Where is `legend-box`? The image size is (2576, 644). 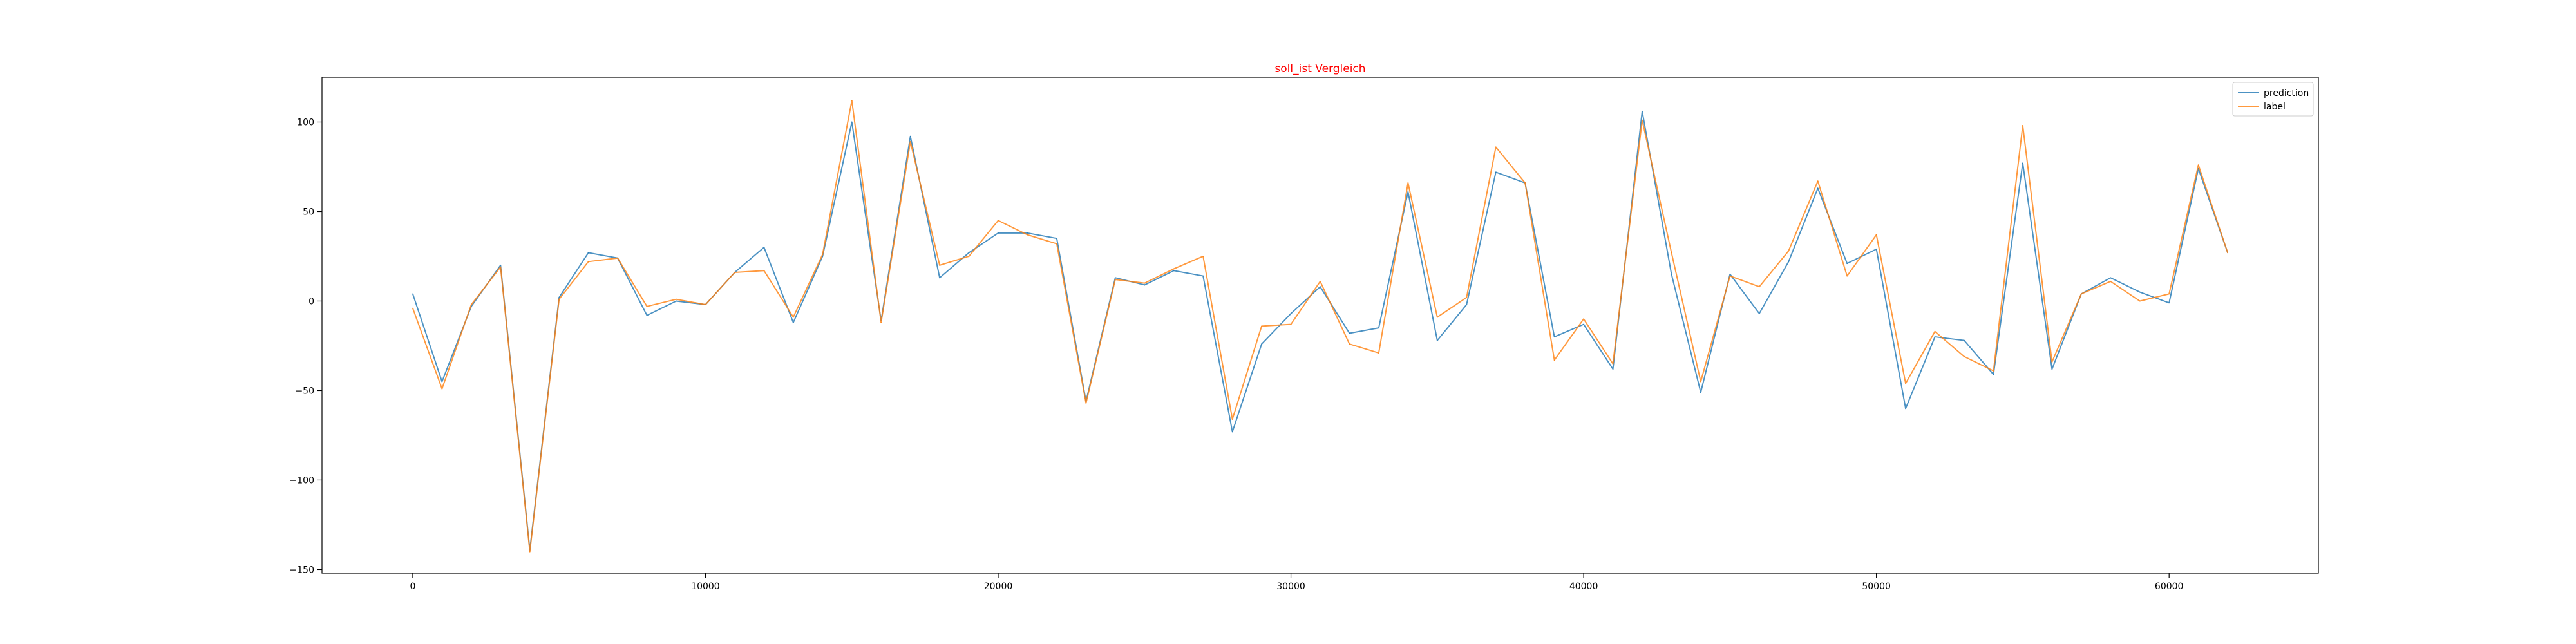
legend-box is located at coordinates (2273, 100).